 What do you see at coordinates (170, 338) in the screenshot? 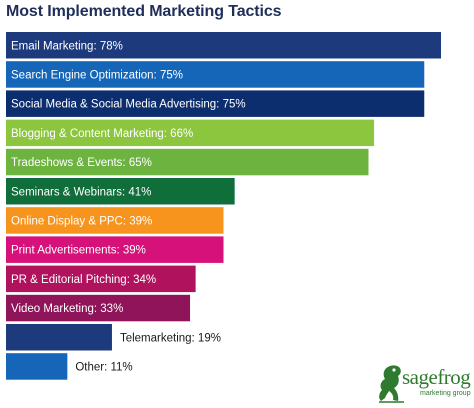
I see `bar-label-10: Telemarketing: 19%` at bounding box center [170, 338].